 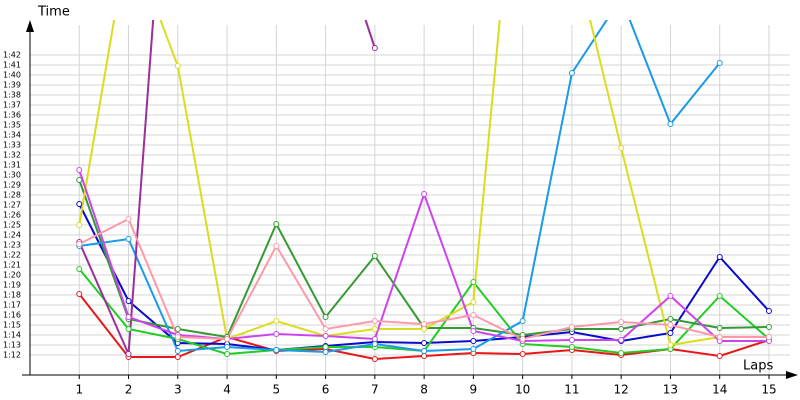 What do you see at coordinates (719, 390) in the screenshot?
I see `x-tick-label: 14` at bounding box center [719, 390].